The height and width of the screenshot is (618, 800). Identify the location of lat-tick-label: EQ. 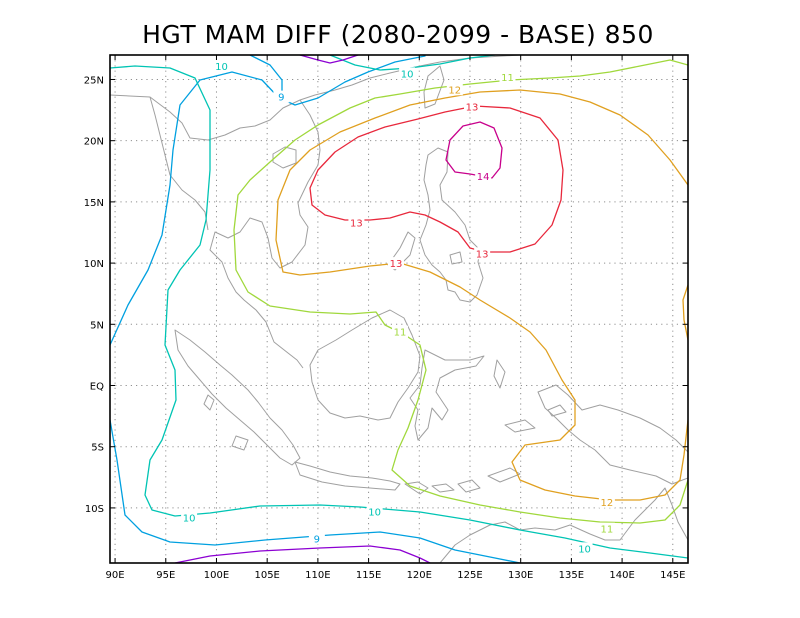
(97, 387).